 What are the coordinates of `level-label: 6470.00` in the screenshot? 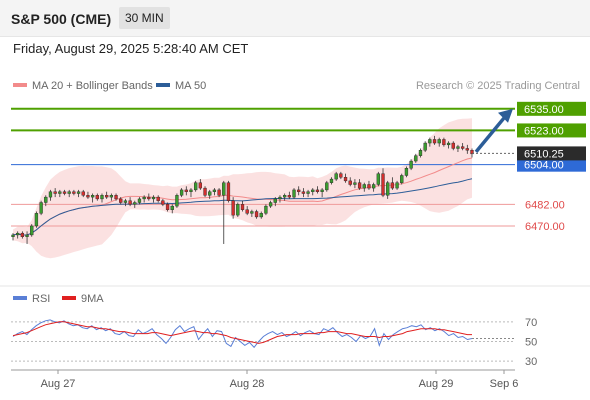 It's located at (545, 227).